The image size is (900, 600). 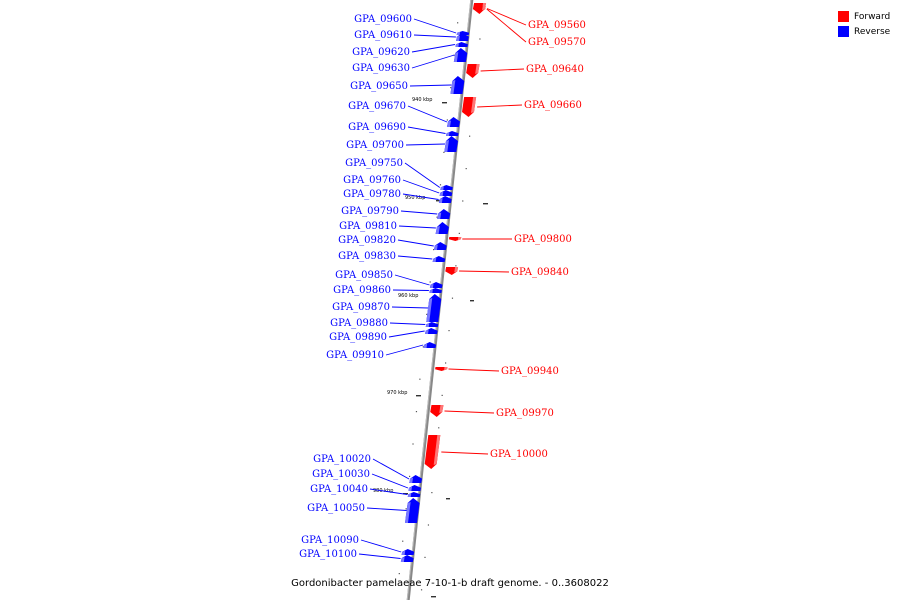 I want to click on gpa_09610-leader, so click(x=434, y=36).